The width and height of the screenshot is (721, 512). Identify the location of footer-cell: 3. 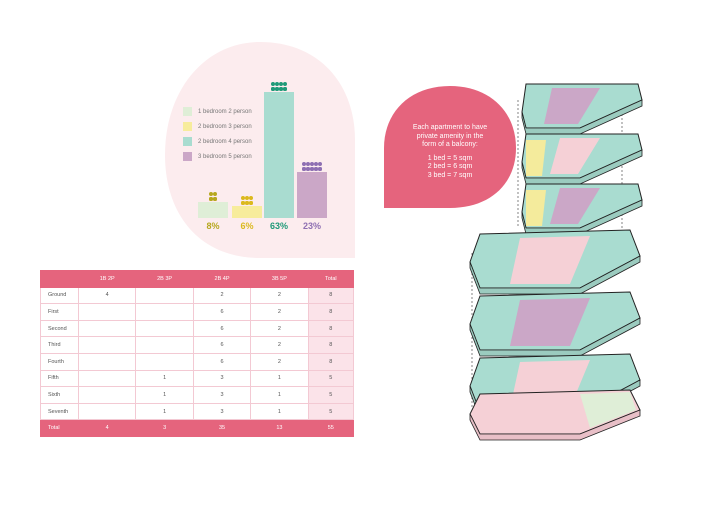
(164, 428).